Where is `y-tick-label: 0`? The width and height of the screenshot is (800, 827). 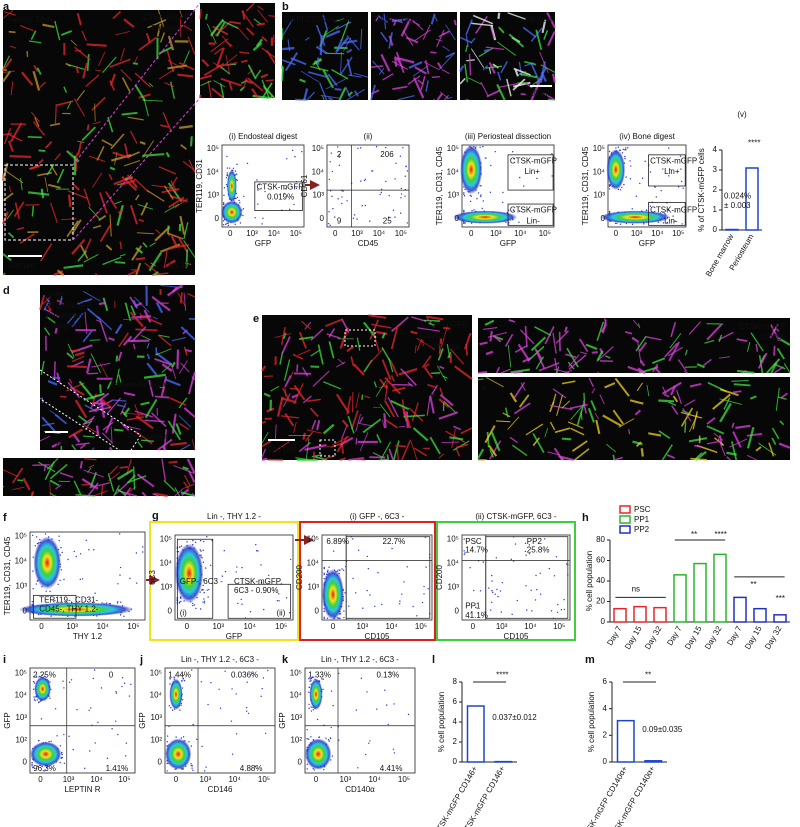 y-tick-label: 0 is located at coordinates (603, 621).